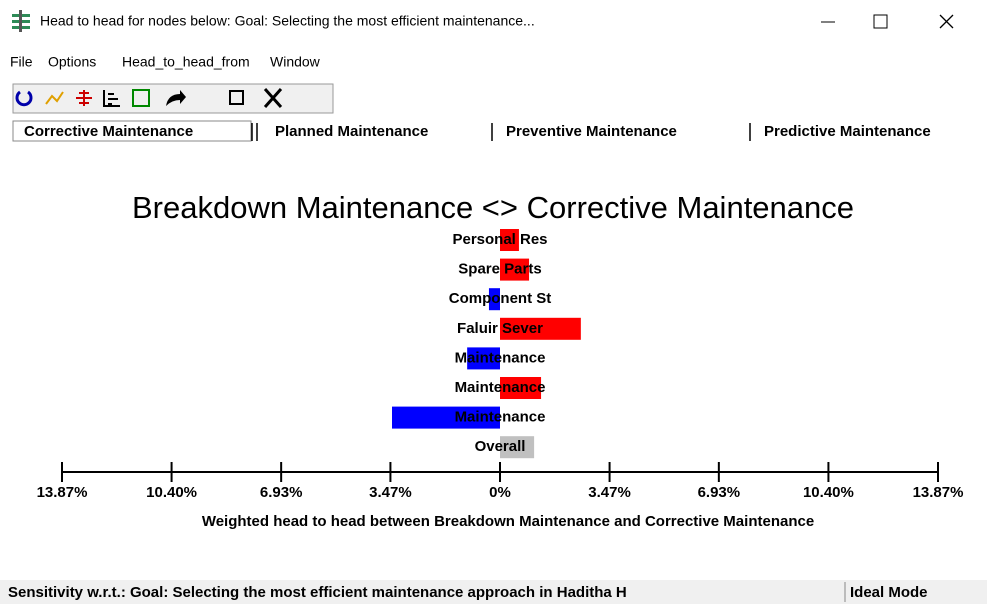 Image resolution: width=987 pixels, height=604 pixels. I want to click on close-button, so click(946, 21).